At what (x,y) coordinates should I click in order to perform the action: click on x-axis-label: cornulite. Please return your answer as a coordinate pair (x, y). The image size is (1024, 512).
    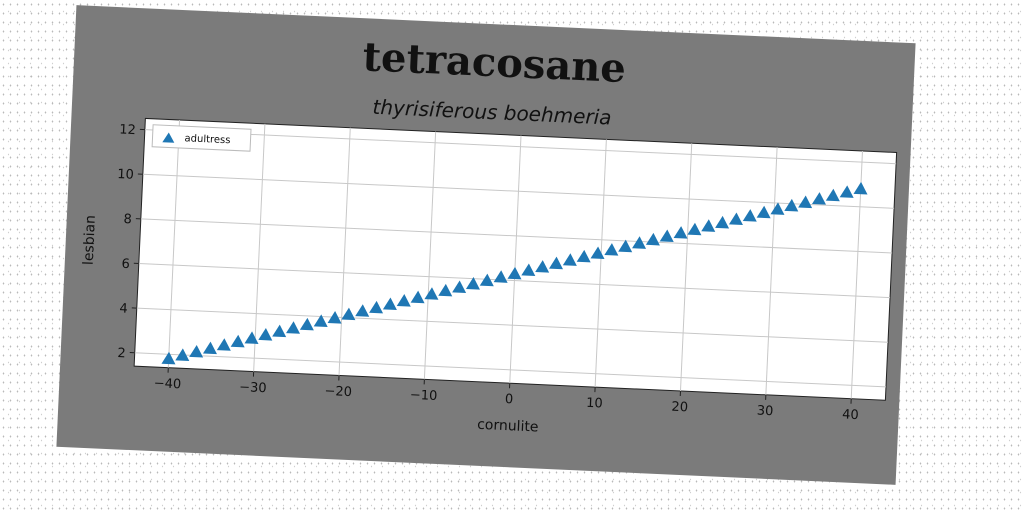
    Looking at the image, I should click on (508, 426).